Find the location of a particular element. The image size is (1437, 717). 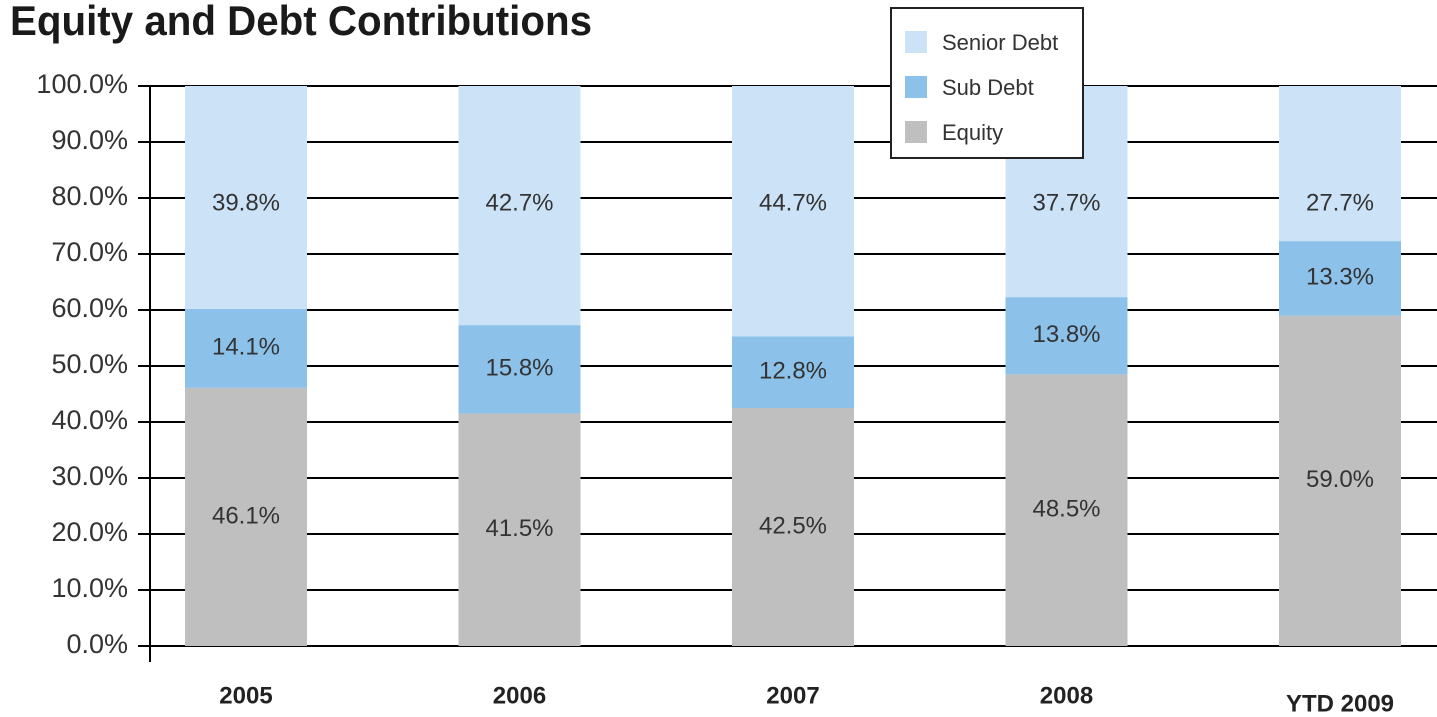

x-tick-label: 2006 is located at coordinates (519, 695).